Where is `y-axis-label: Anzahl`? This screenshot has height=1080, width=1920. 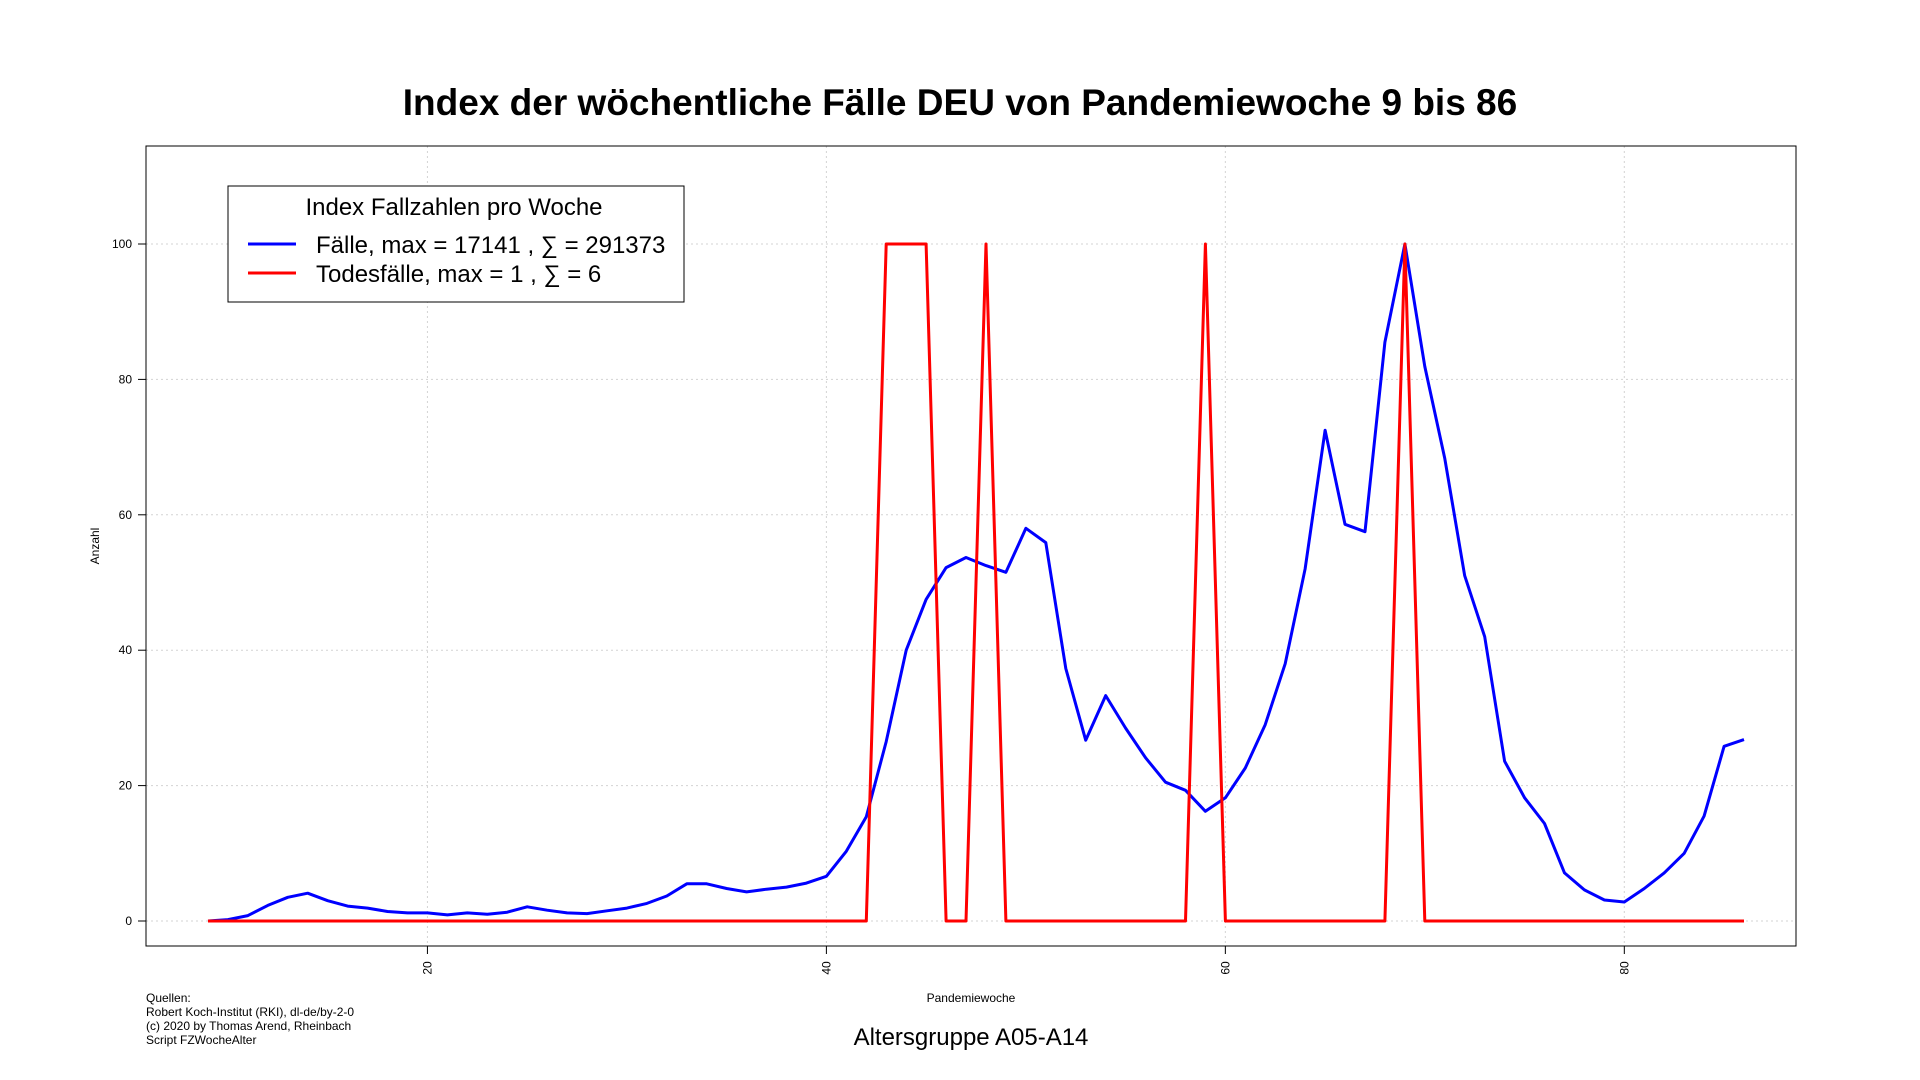
y-axis-label: Anzahl is located at coordinates (95, 546).